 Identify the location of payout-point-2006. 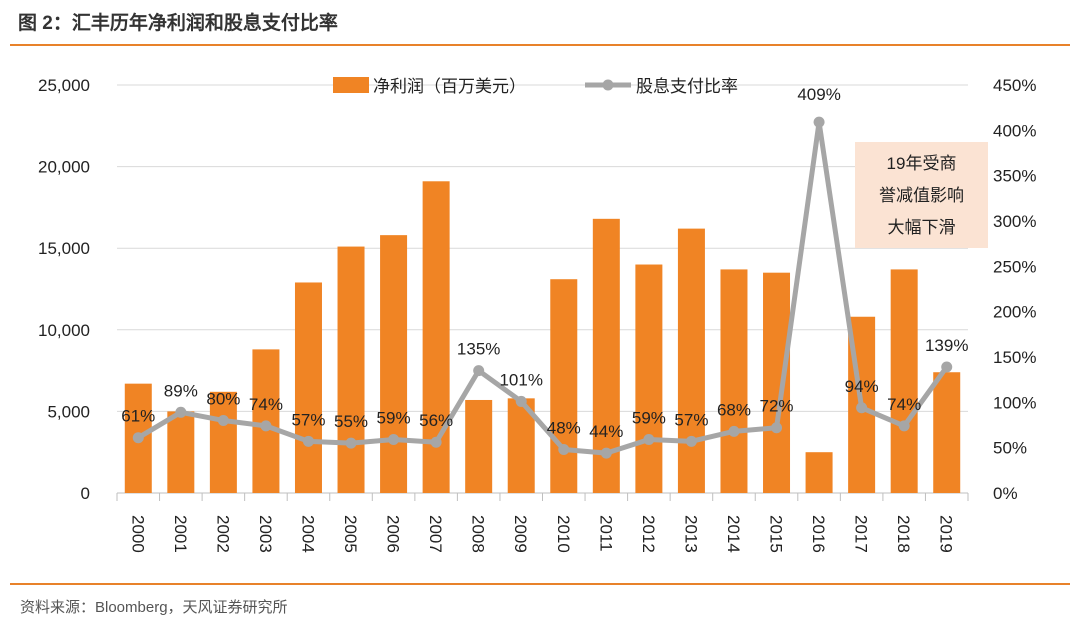
(394, 440).